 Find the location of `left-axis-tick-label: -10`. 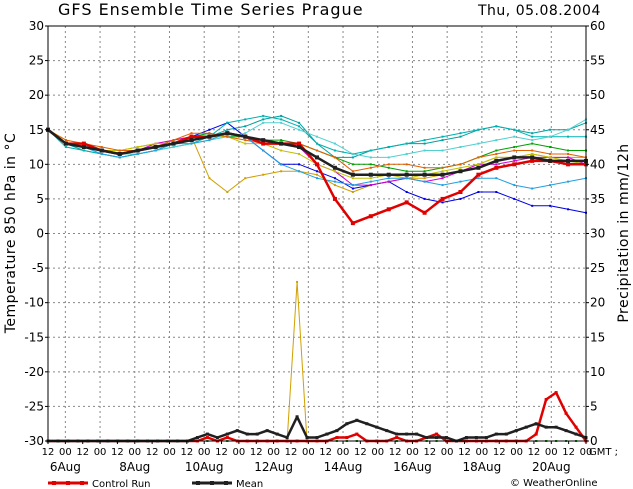

left-axis-tick-label: -10 is located at coordinates (34, 303).